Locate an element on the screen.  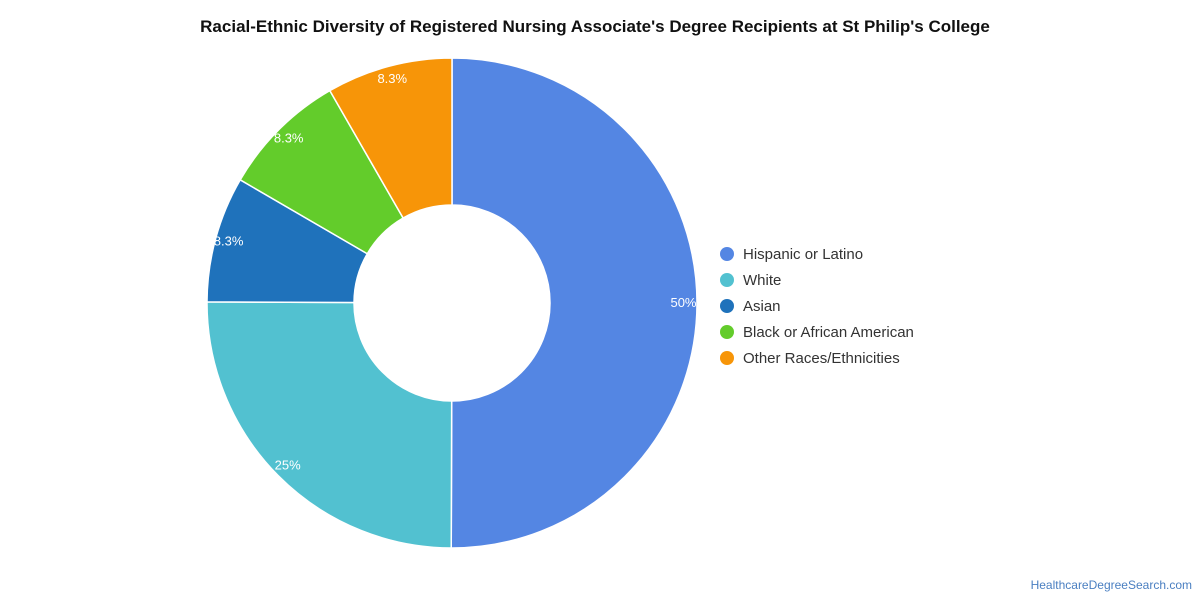
legend-label: White is located at coordinates (762, 280).